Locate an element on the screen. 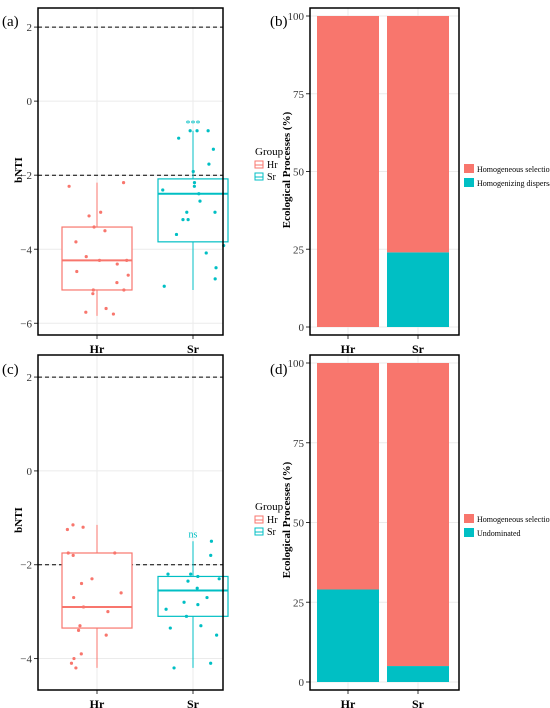  legend-label: Hr is located at coordinates (272, 165).